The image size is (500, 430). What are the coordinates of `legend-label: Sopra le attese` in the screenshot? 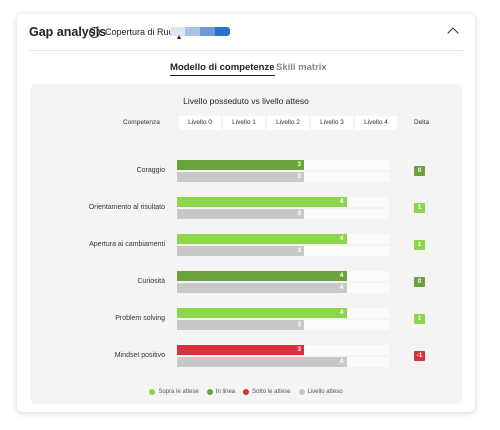 It's located at (178, 392).